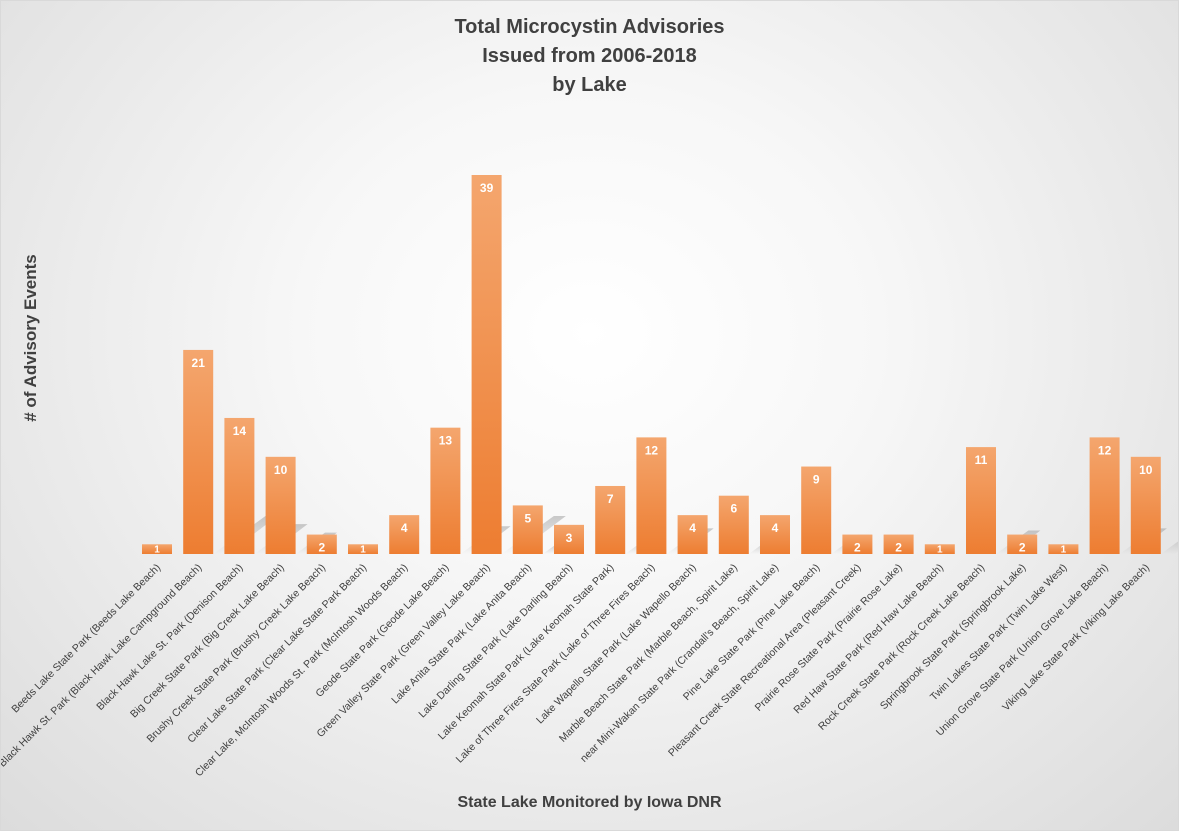 Image resolution: width=1179 pixels, height=831 pixels. I want to click on x-tick-label: Red Haw State Park (Red Haw Lake Beach), so click(868, 639).